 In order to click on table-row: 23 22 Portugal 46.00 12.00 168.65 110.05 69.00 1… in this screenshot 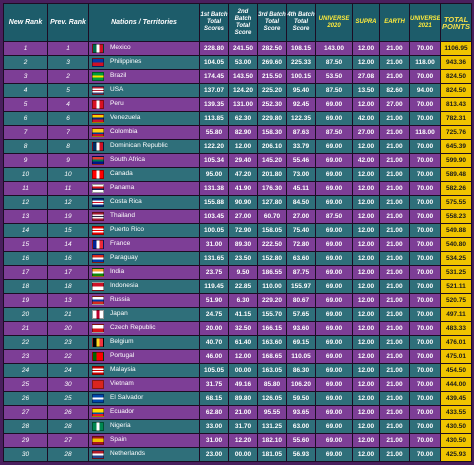, I will do `click(237, 356)`.